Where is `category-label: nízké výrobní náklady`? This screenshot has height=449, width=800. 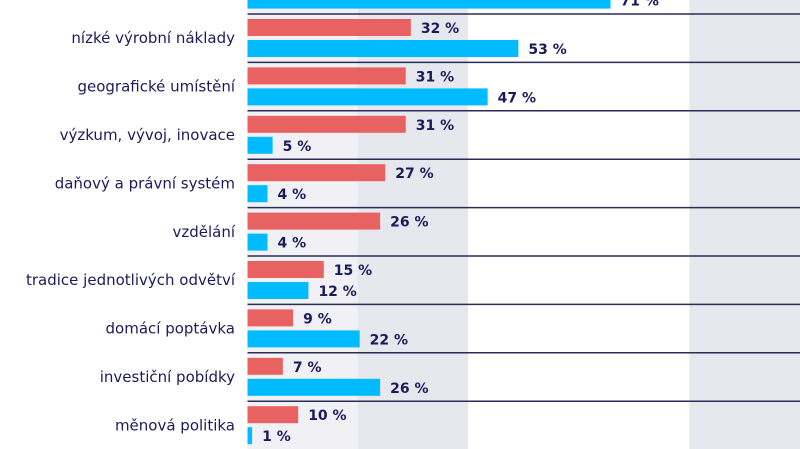 category-label: nízké výrobní náklady is located at coordinates (153, 38).